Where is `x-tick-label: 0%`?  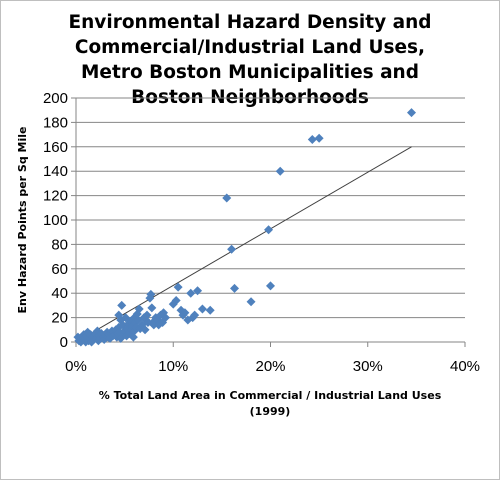
x-tick-label: 0% is located at coordinates (76, 366).